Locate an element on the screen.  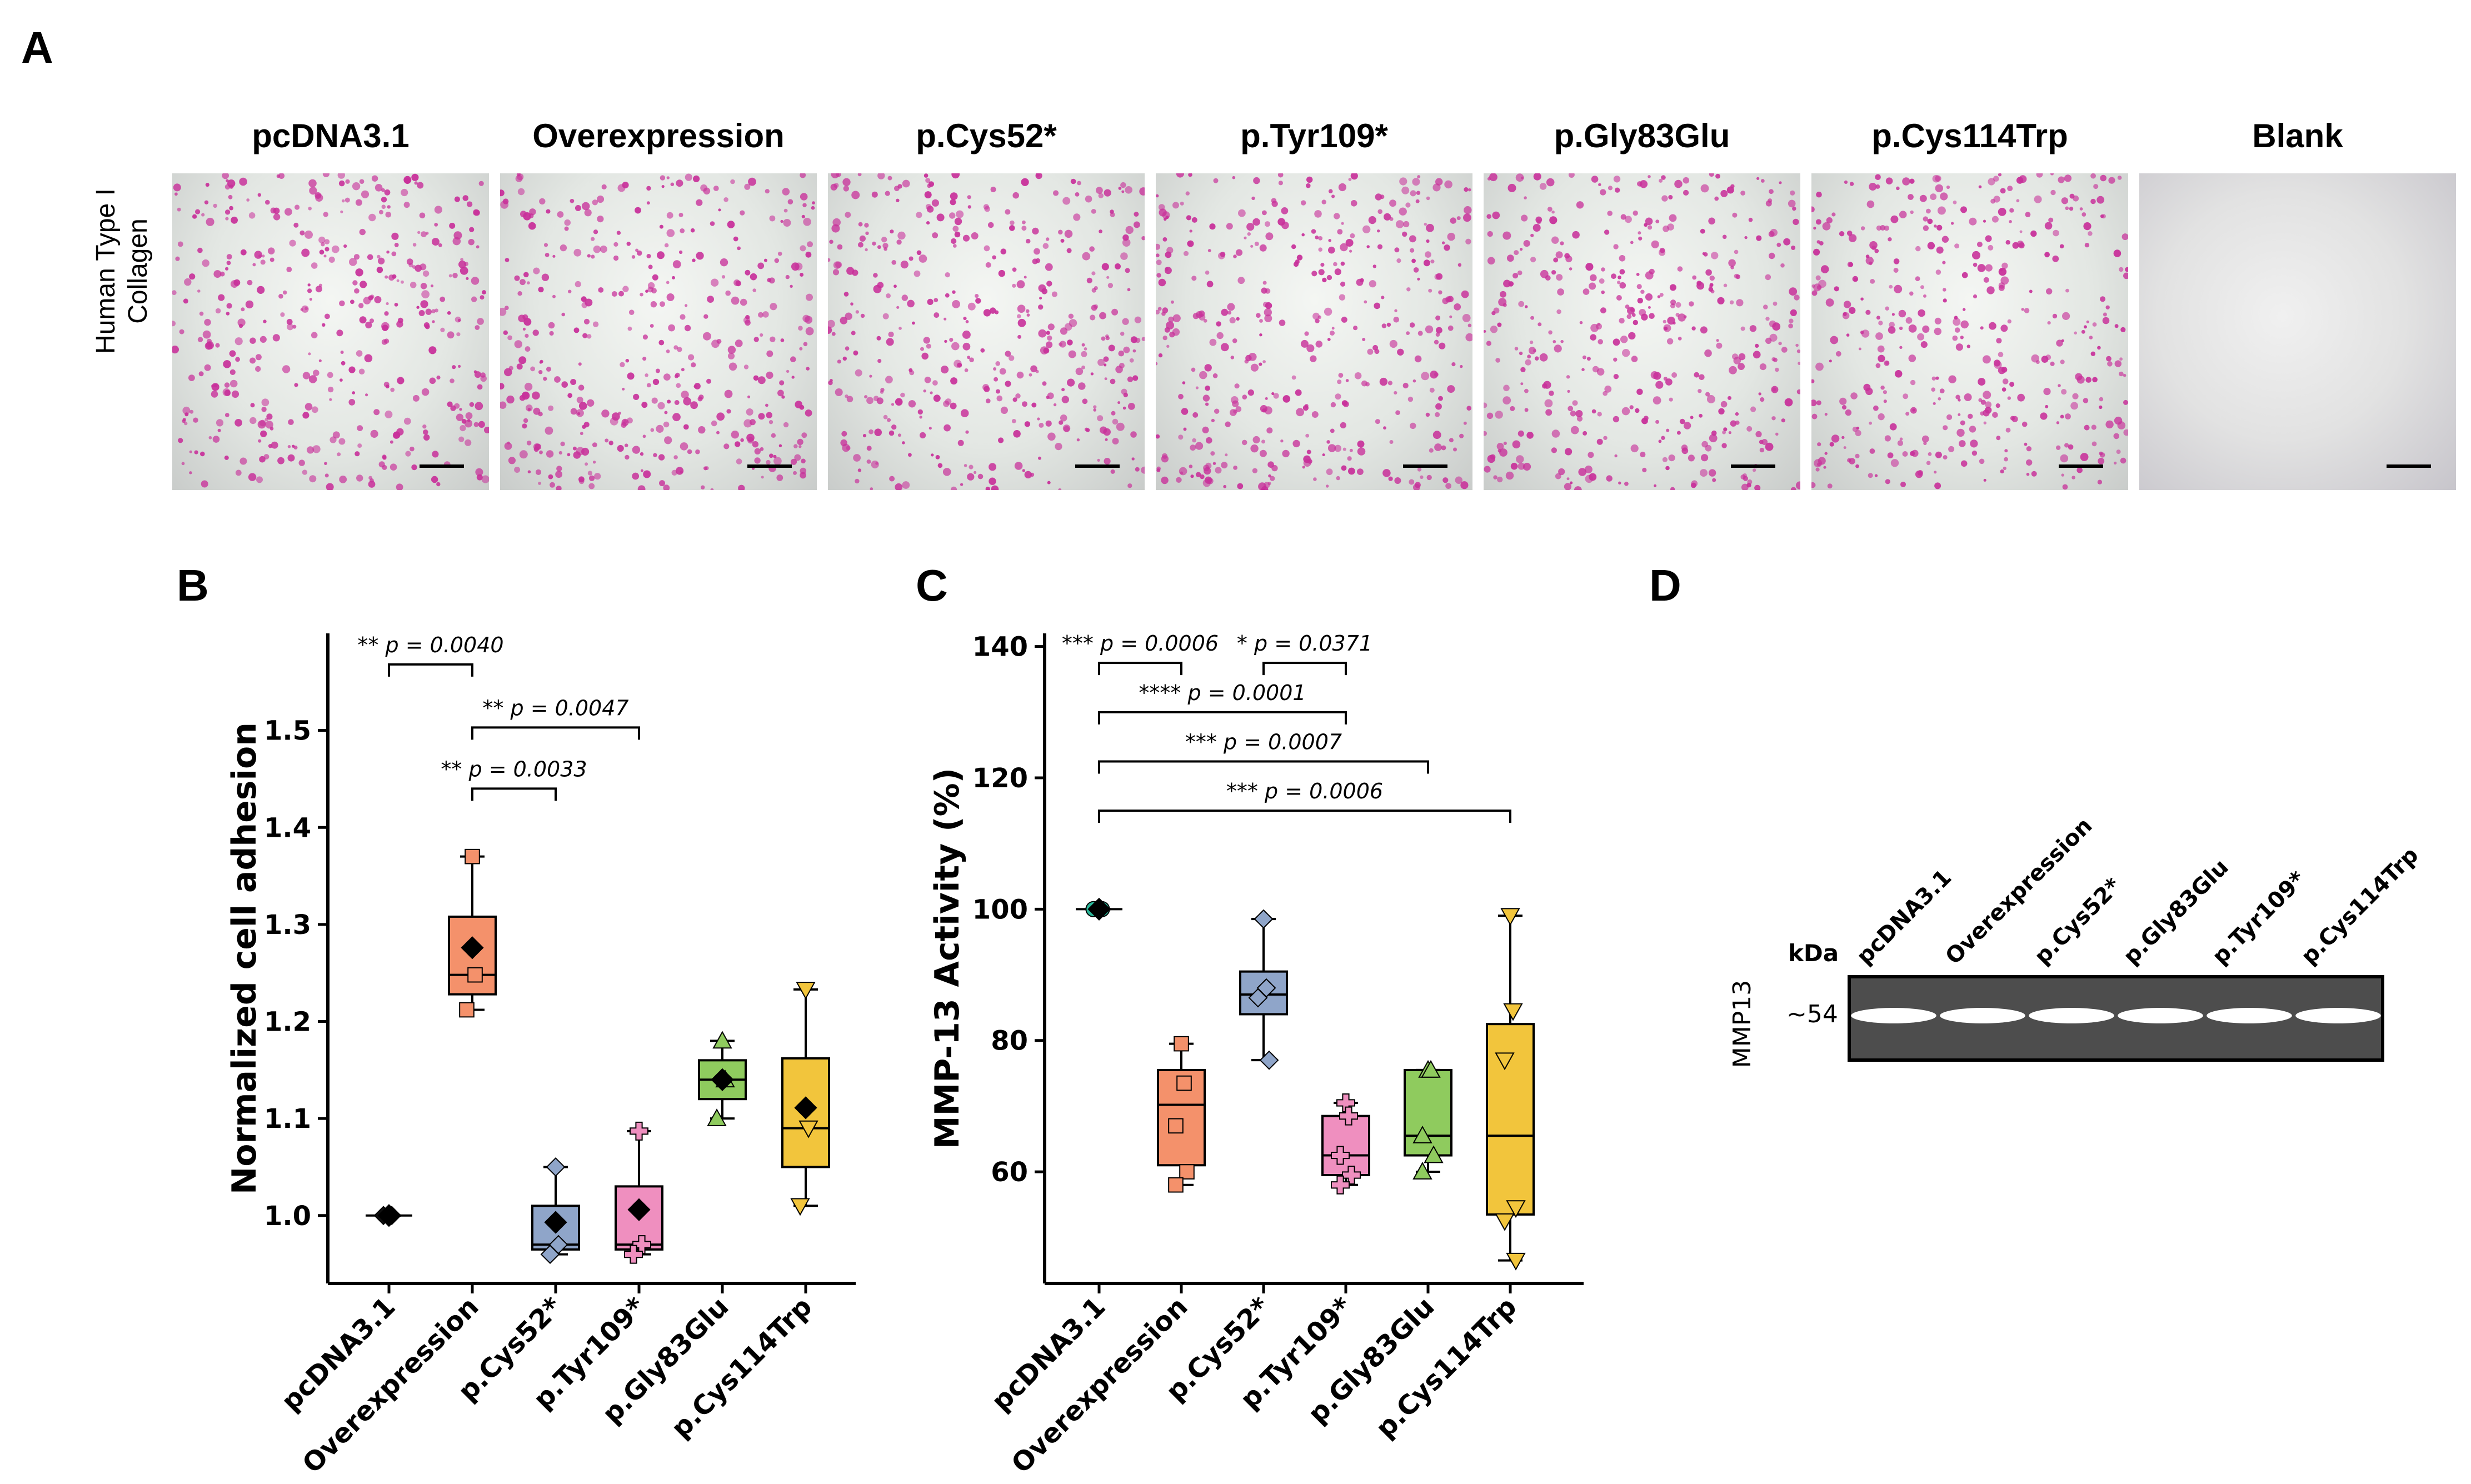
y-tick-label: 1.3 is located at coordinates (287, 925).